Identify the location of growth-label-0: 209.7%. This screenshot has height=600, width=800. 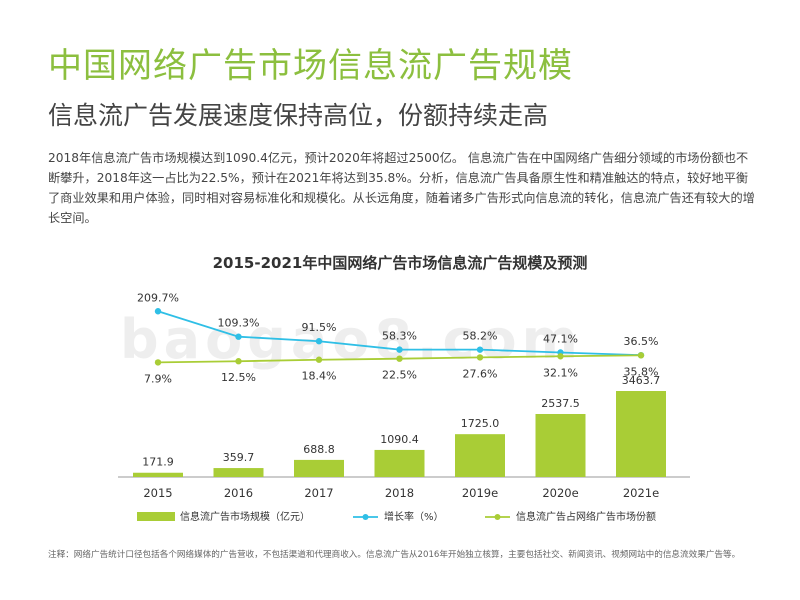
(158, 297).